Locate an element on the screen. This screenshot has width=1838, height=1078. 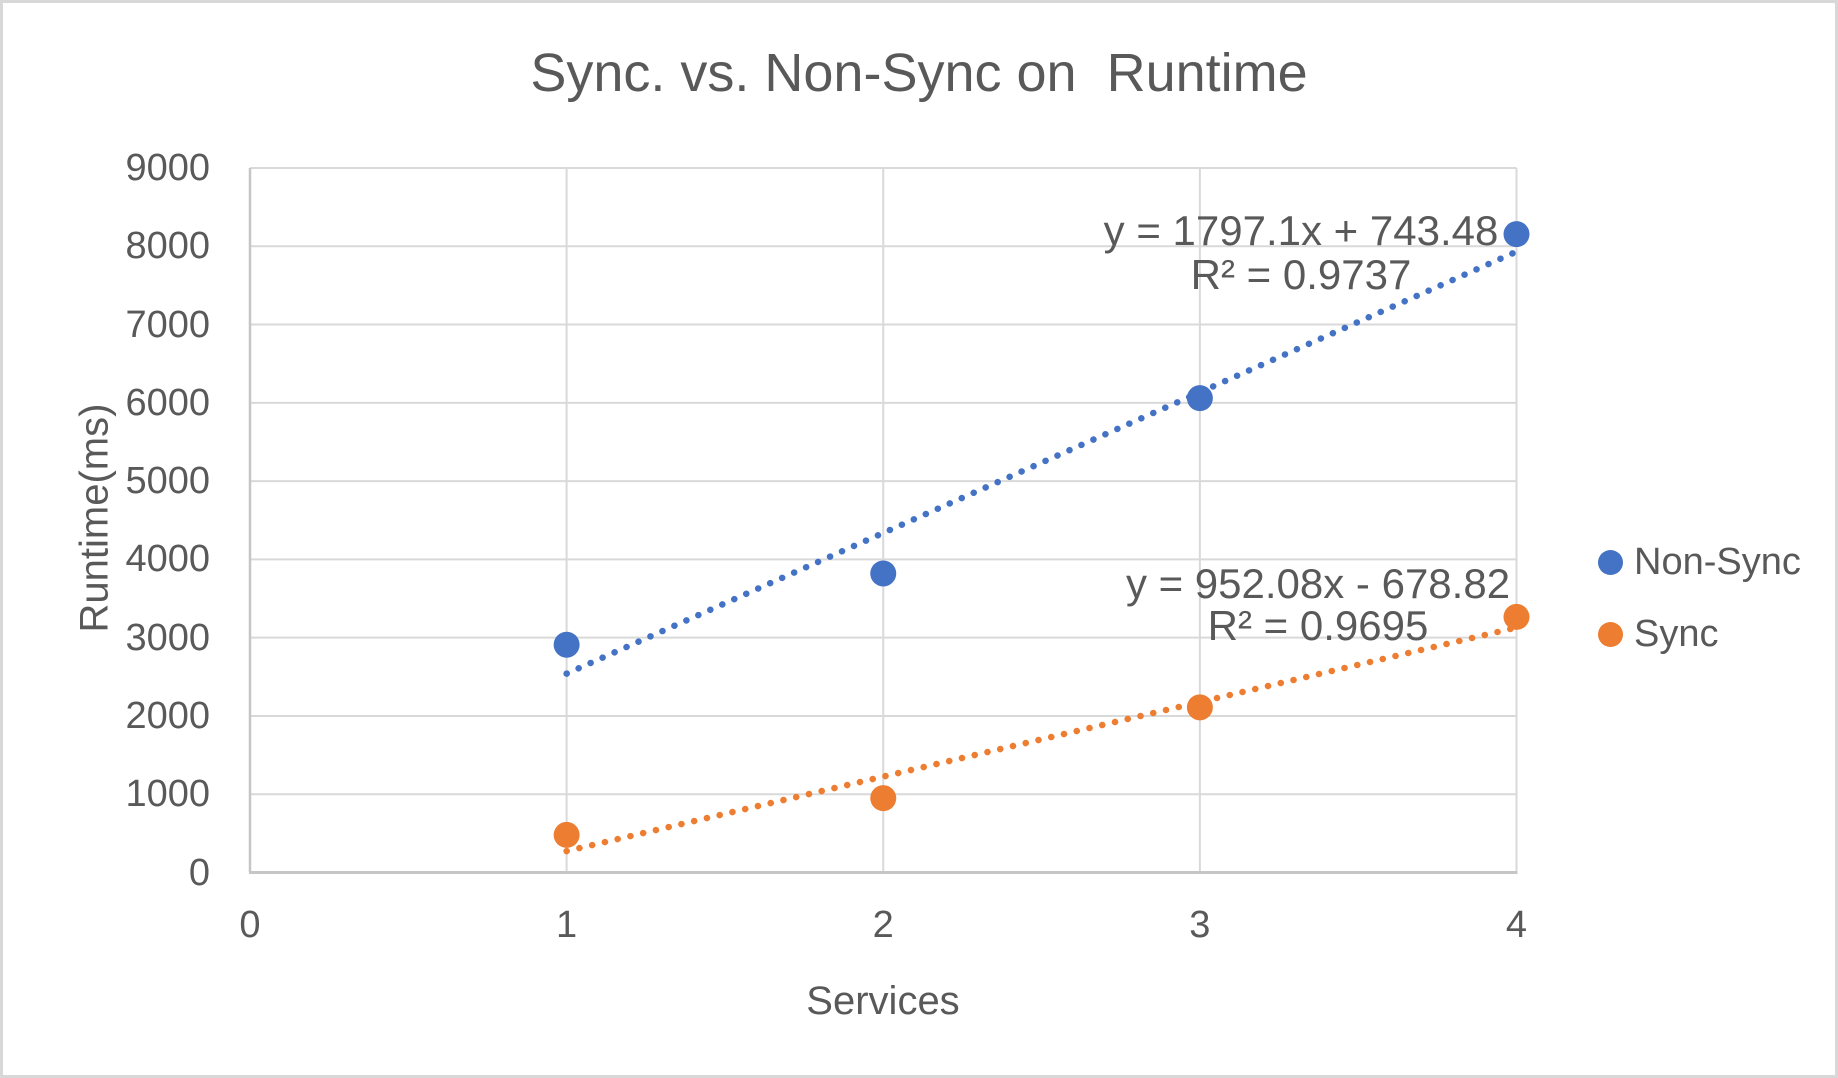
trendline-r-squared: R² = 0.9695 is located at coordinates (1318, 625).